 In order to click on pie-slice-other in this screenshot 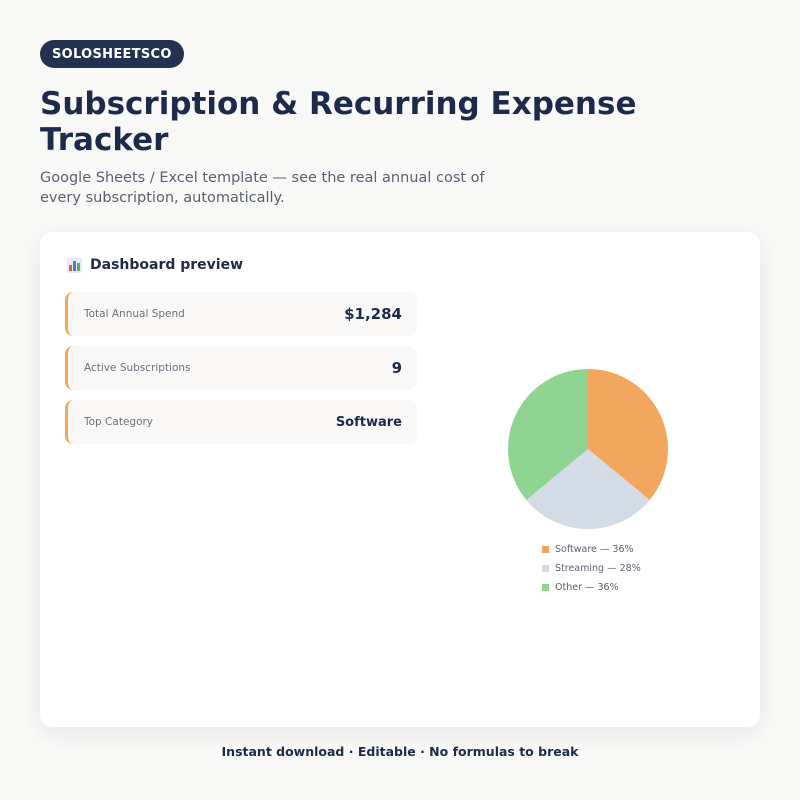, I will do `click(548, 434)`.